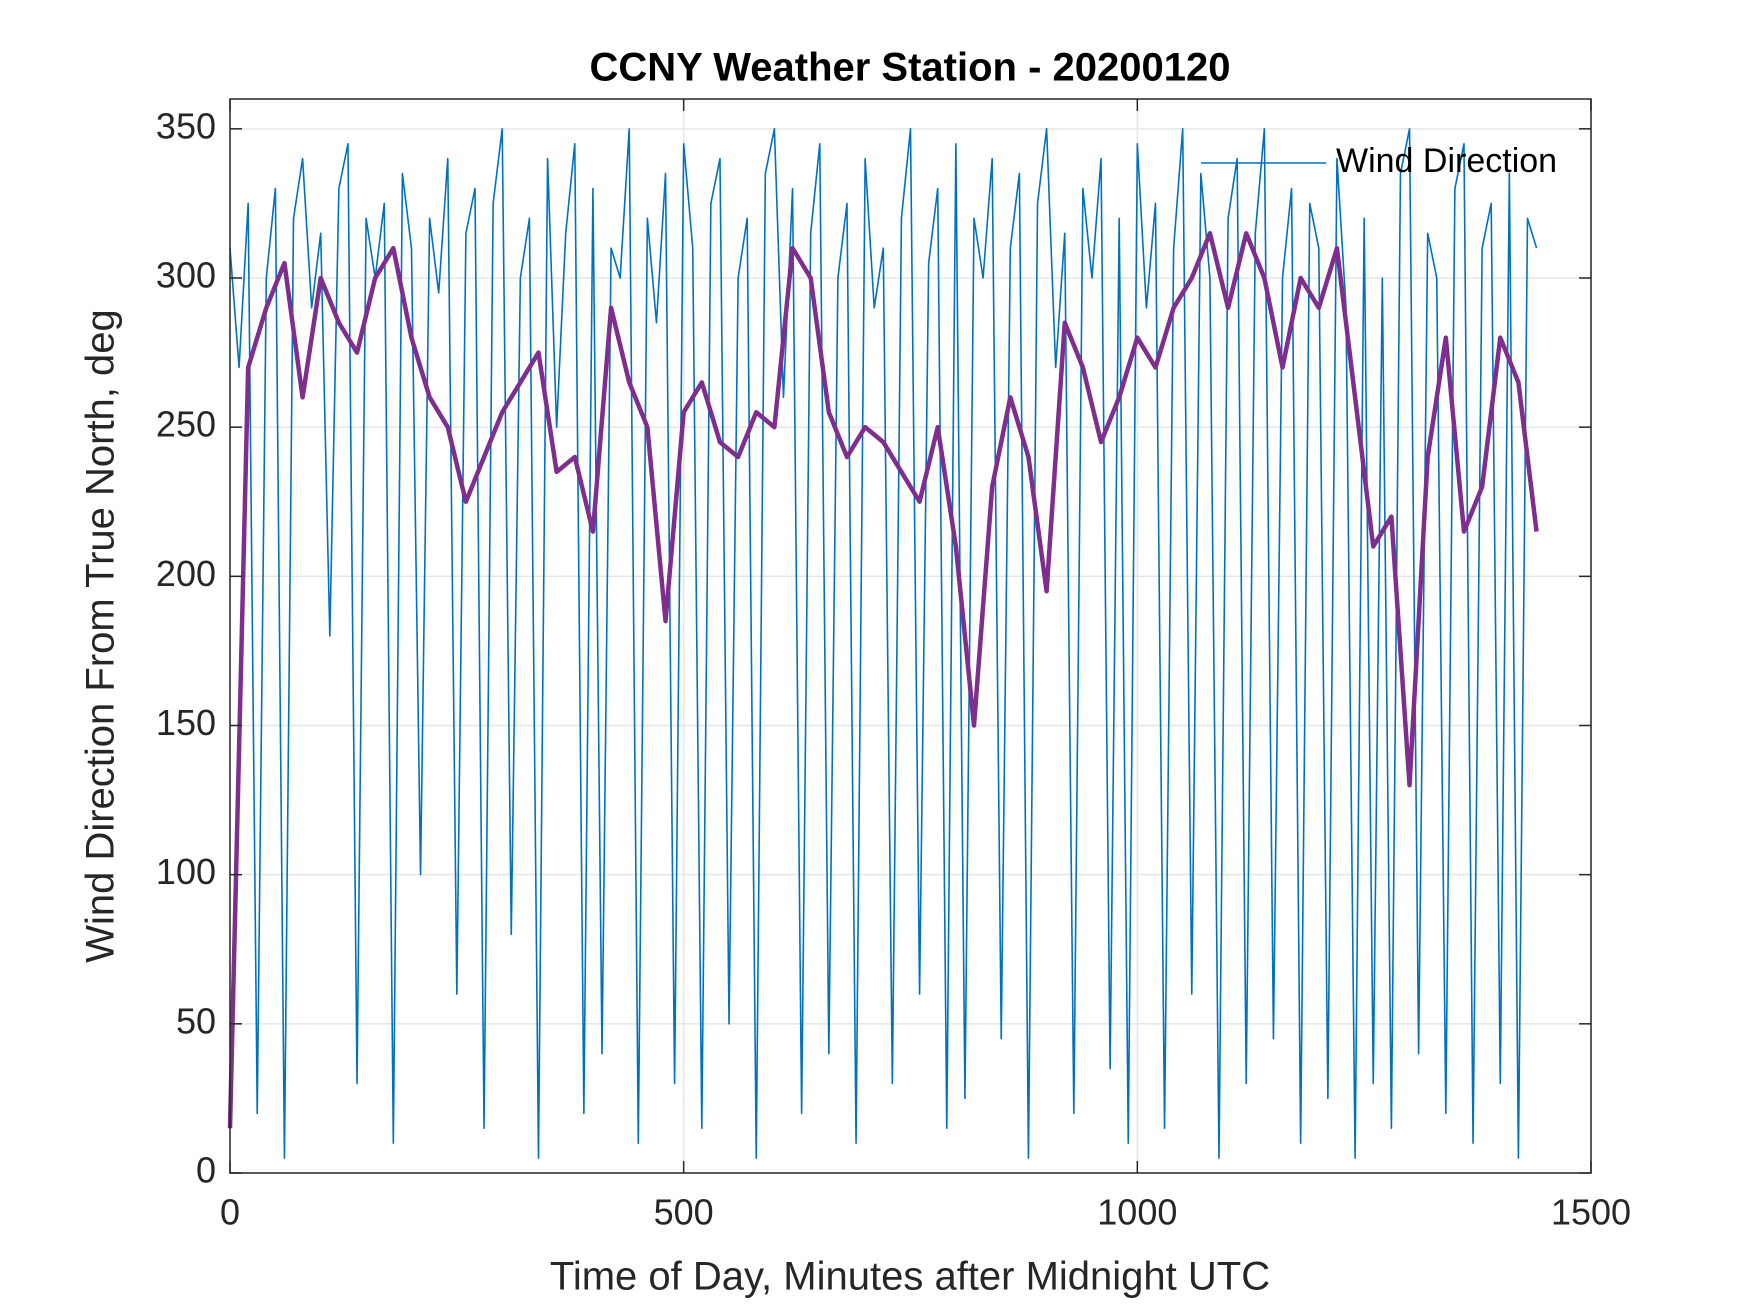 The image size is (1750, 1313). I want to click on y-tick-label: 50, so click(196, 1020).